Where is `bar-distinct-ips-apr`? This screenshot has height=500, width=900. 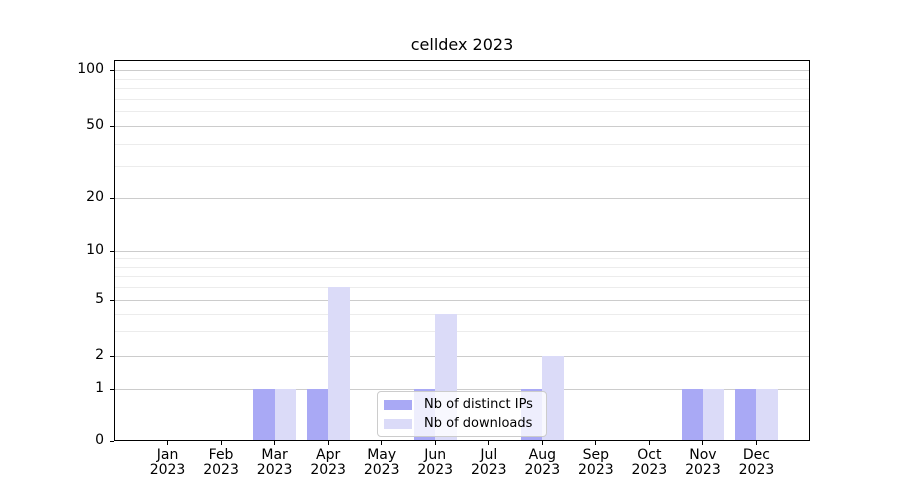
bar-distinct-ips-apr is located at coordinates (317, 415).